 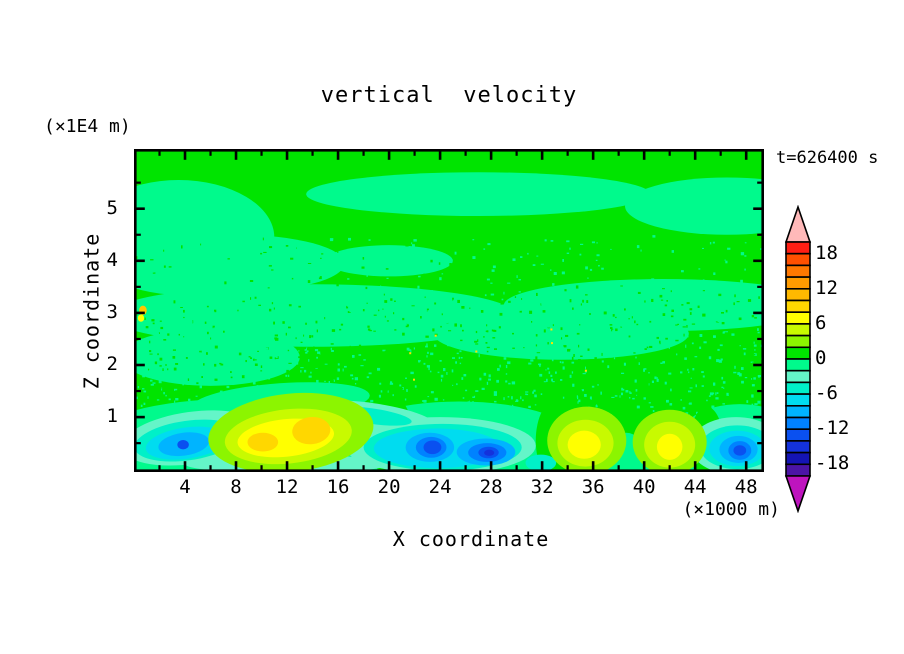 What do you see at coordinates (449, 95) in the screenshot?
I see `chart-title: vertical velocity` at bounding box center [449, 95].